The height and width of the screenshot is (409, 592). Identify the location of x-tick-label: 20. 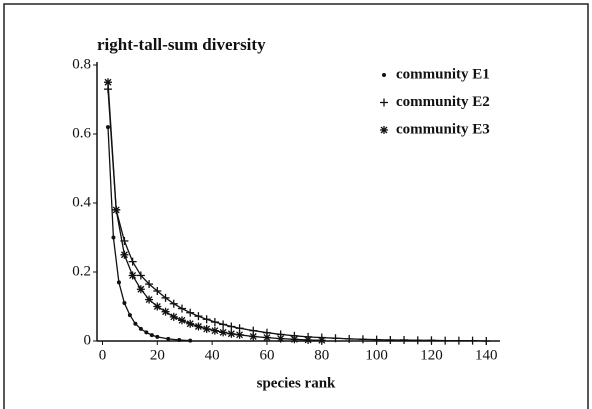
(157, 355).